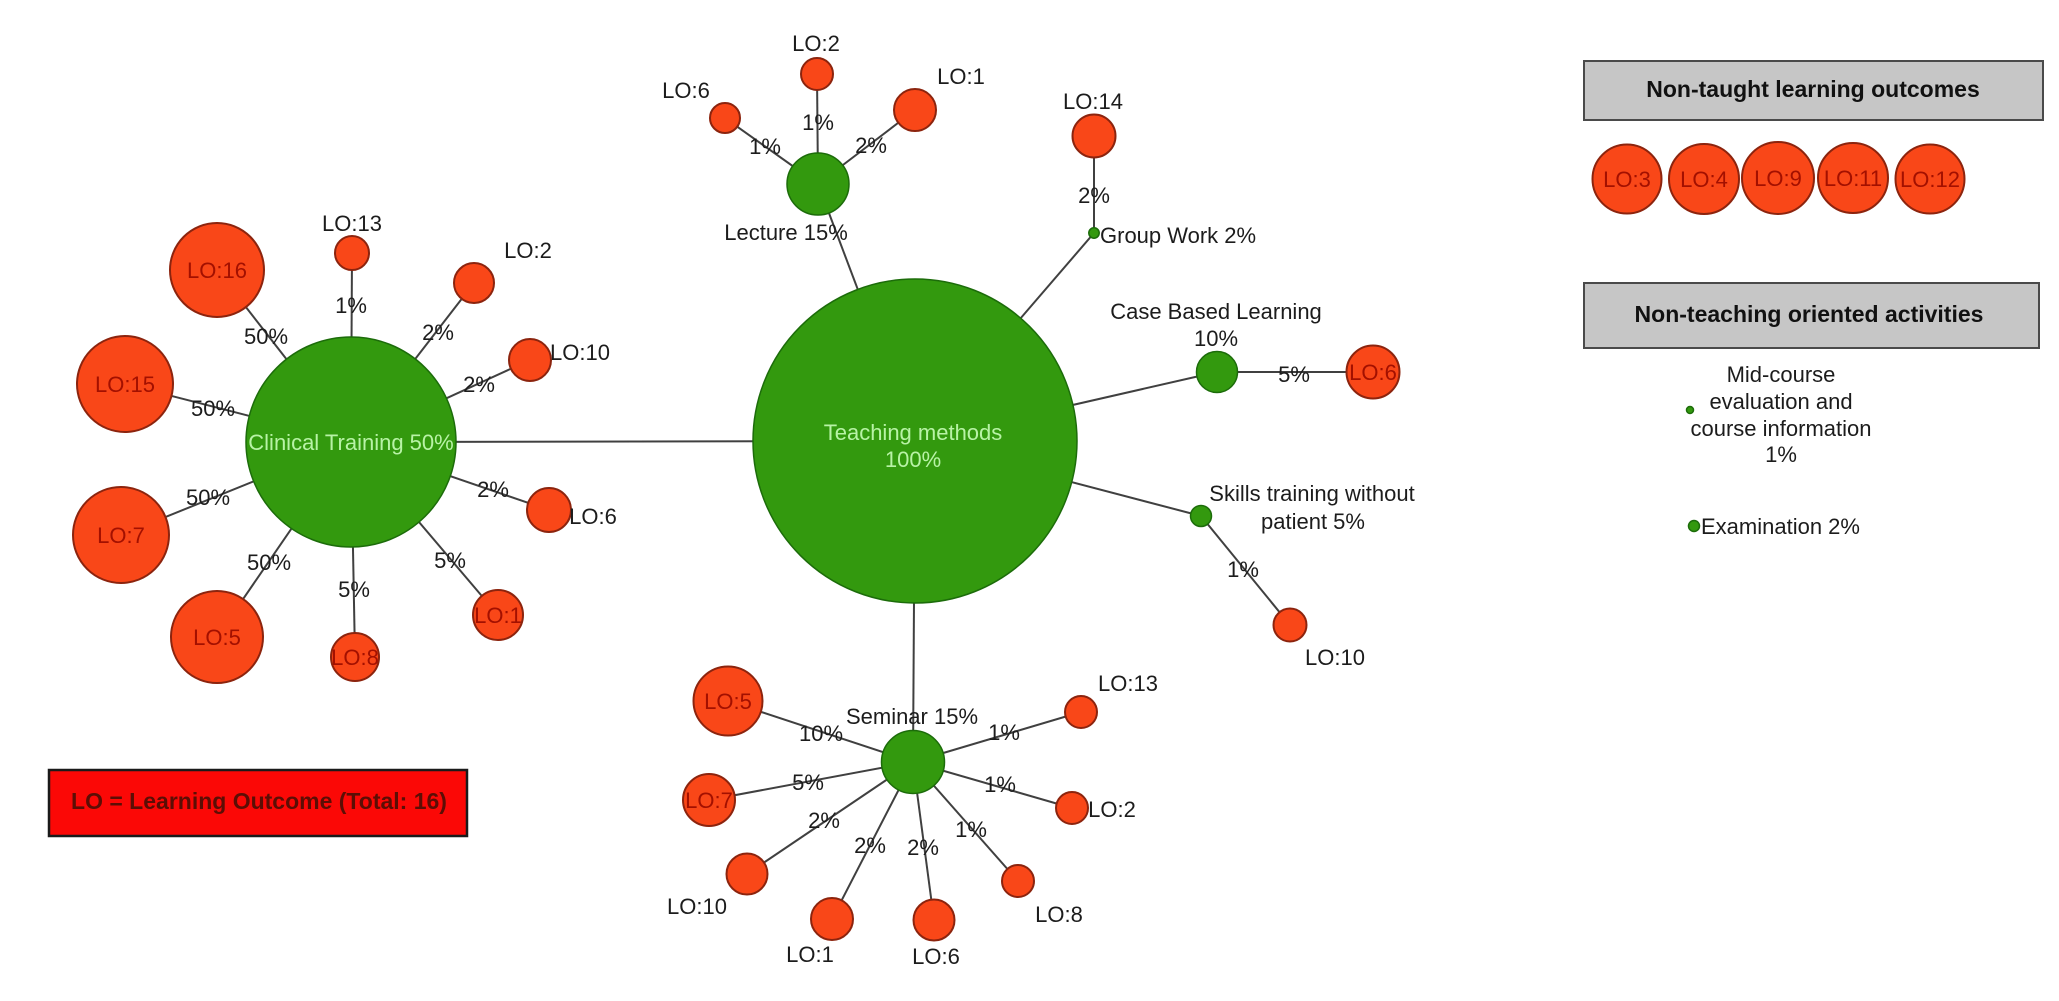 Image resolution: width=2059 pixels, height=1001 pixels. Describe the element at coordinates (1813, 89) in the screenshot. I see `svg-text: Non-taught learning outcomes` at that location.